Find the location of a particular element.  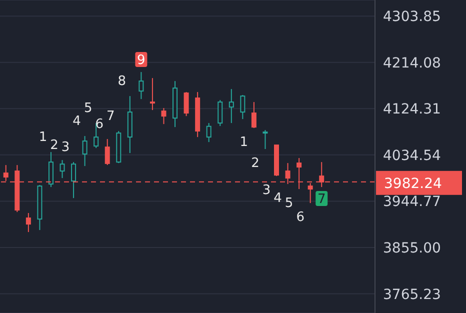

y-tick-label: 3944.77 is located at coordinates (412, 202).